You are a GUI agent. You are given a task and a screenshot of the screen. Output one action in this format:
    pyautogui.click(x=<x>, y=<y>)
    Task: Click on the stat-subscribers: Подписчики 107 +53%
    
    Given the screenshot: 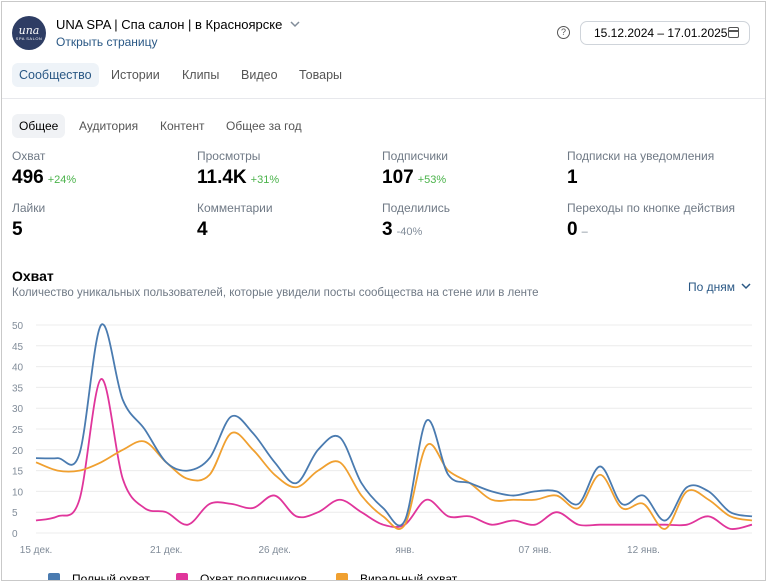 What is the action you would take?
    pyautogui.click(x=415, y=168)
    